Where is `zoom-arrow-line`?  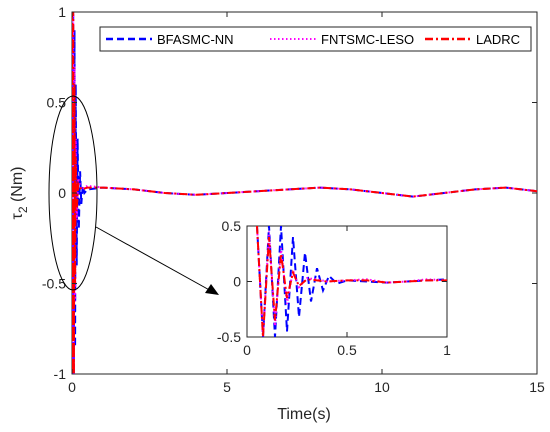 zoom-arrow-line is located at coordinates (154, 259).